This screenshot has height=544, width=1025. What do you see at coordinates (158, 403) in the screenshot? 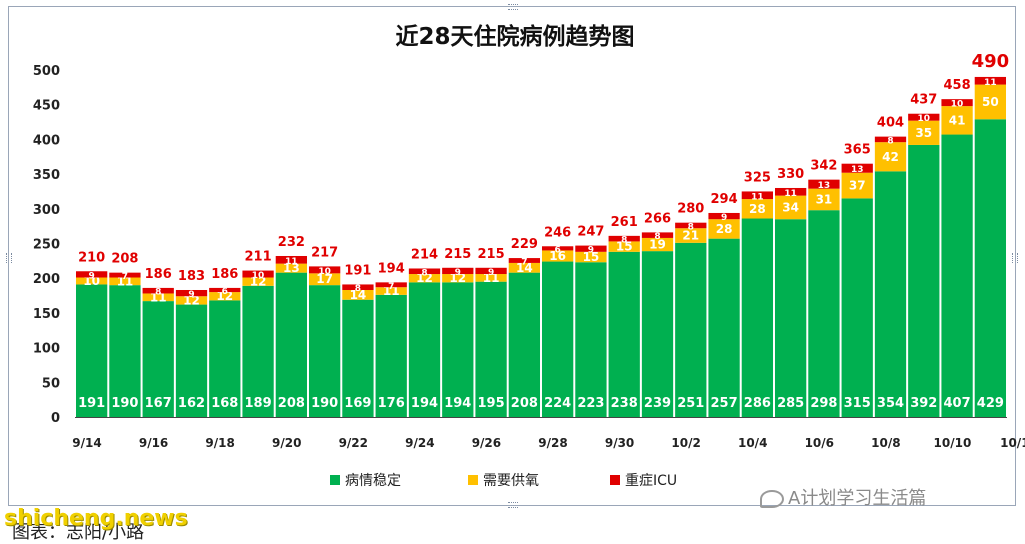
I see `bar-value-label: 167` at bounding box center [158, 403].